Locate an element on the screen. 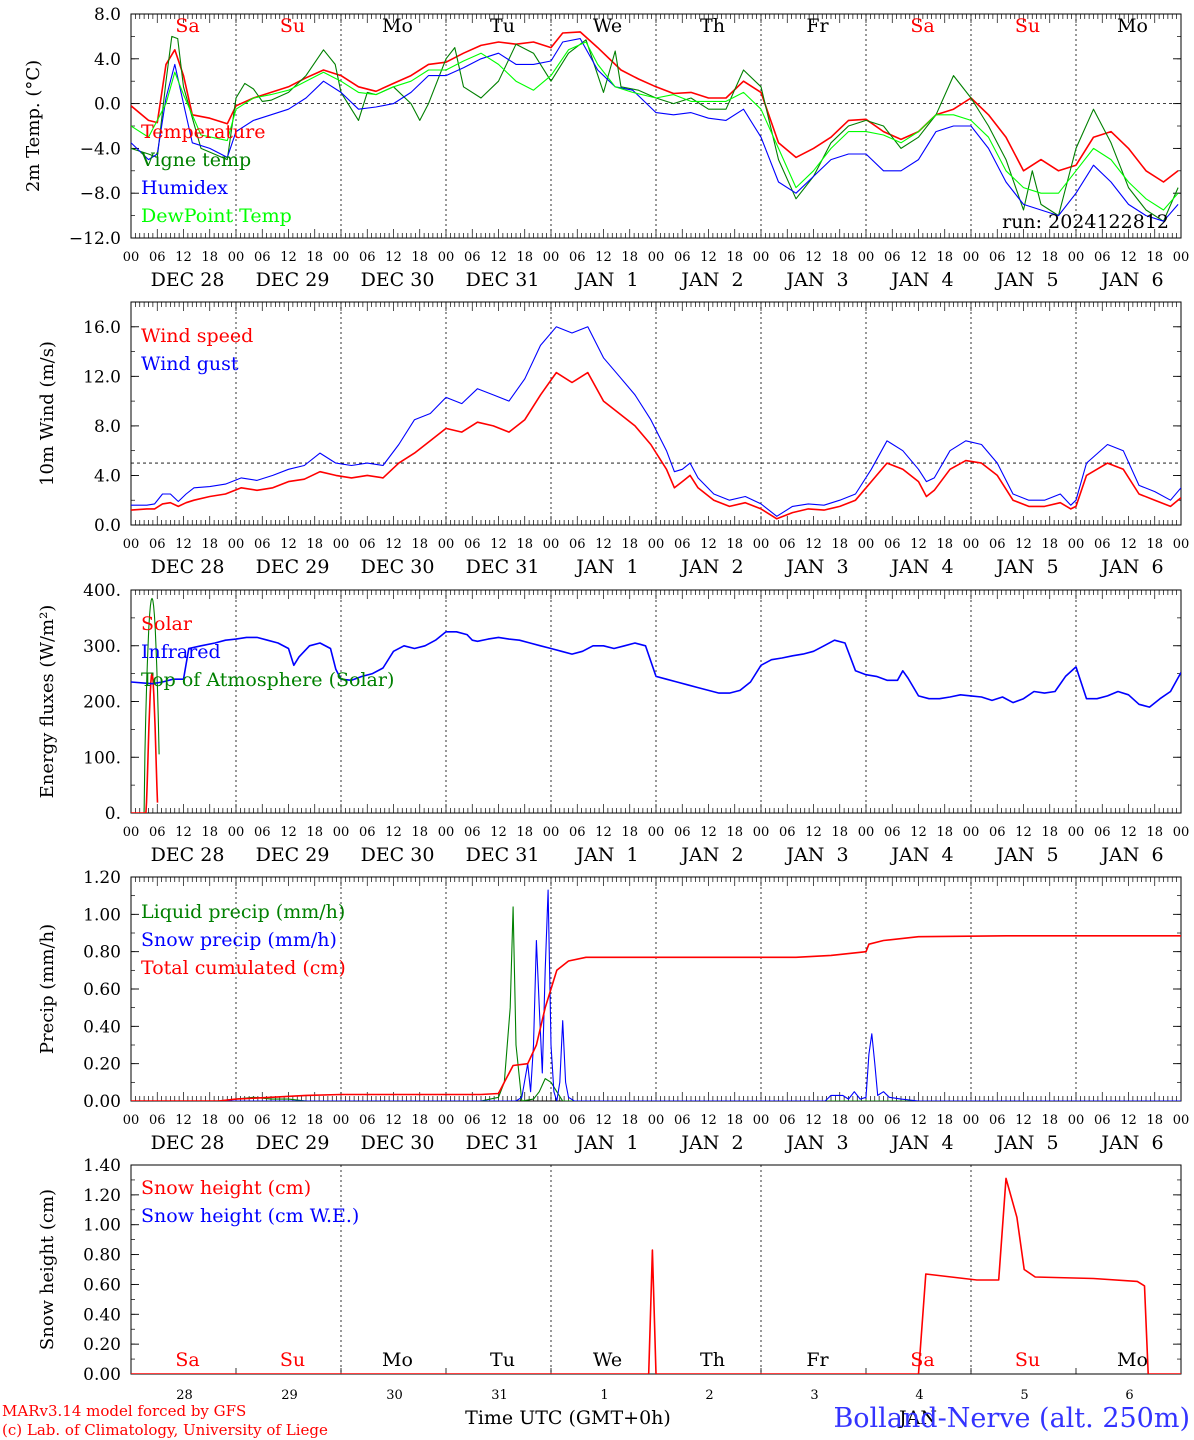  day-number: 2 is located at coordinates (709, 1395).